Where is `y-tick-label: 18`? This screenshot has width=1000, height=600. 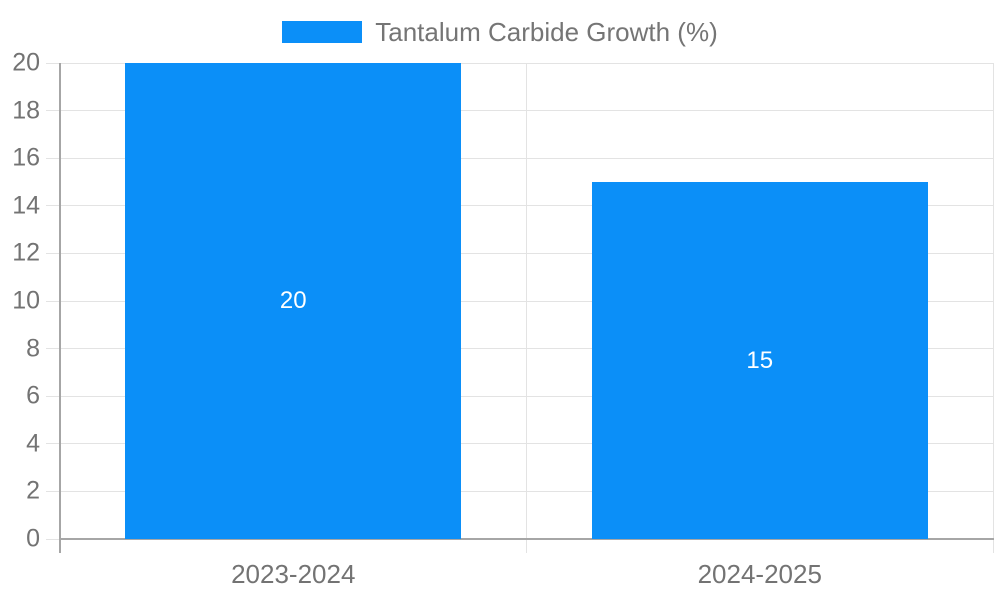 y-tick-label: 18 is located at coordinates (26, 110).